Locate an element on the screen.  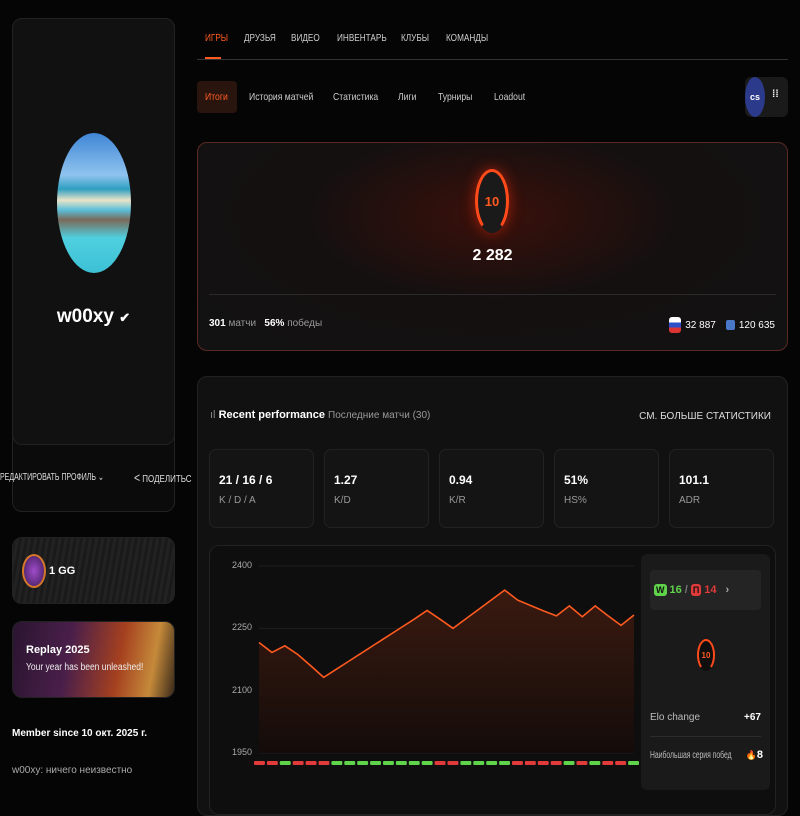
fire-icon: 🔥 is located at coordinates (751, 755).